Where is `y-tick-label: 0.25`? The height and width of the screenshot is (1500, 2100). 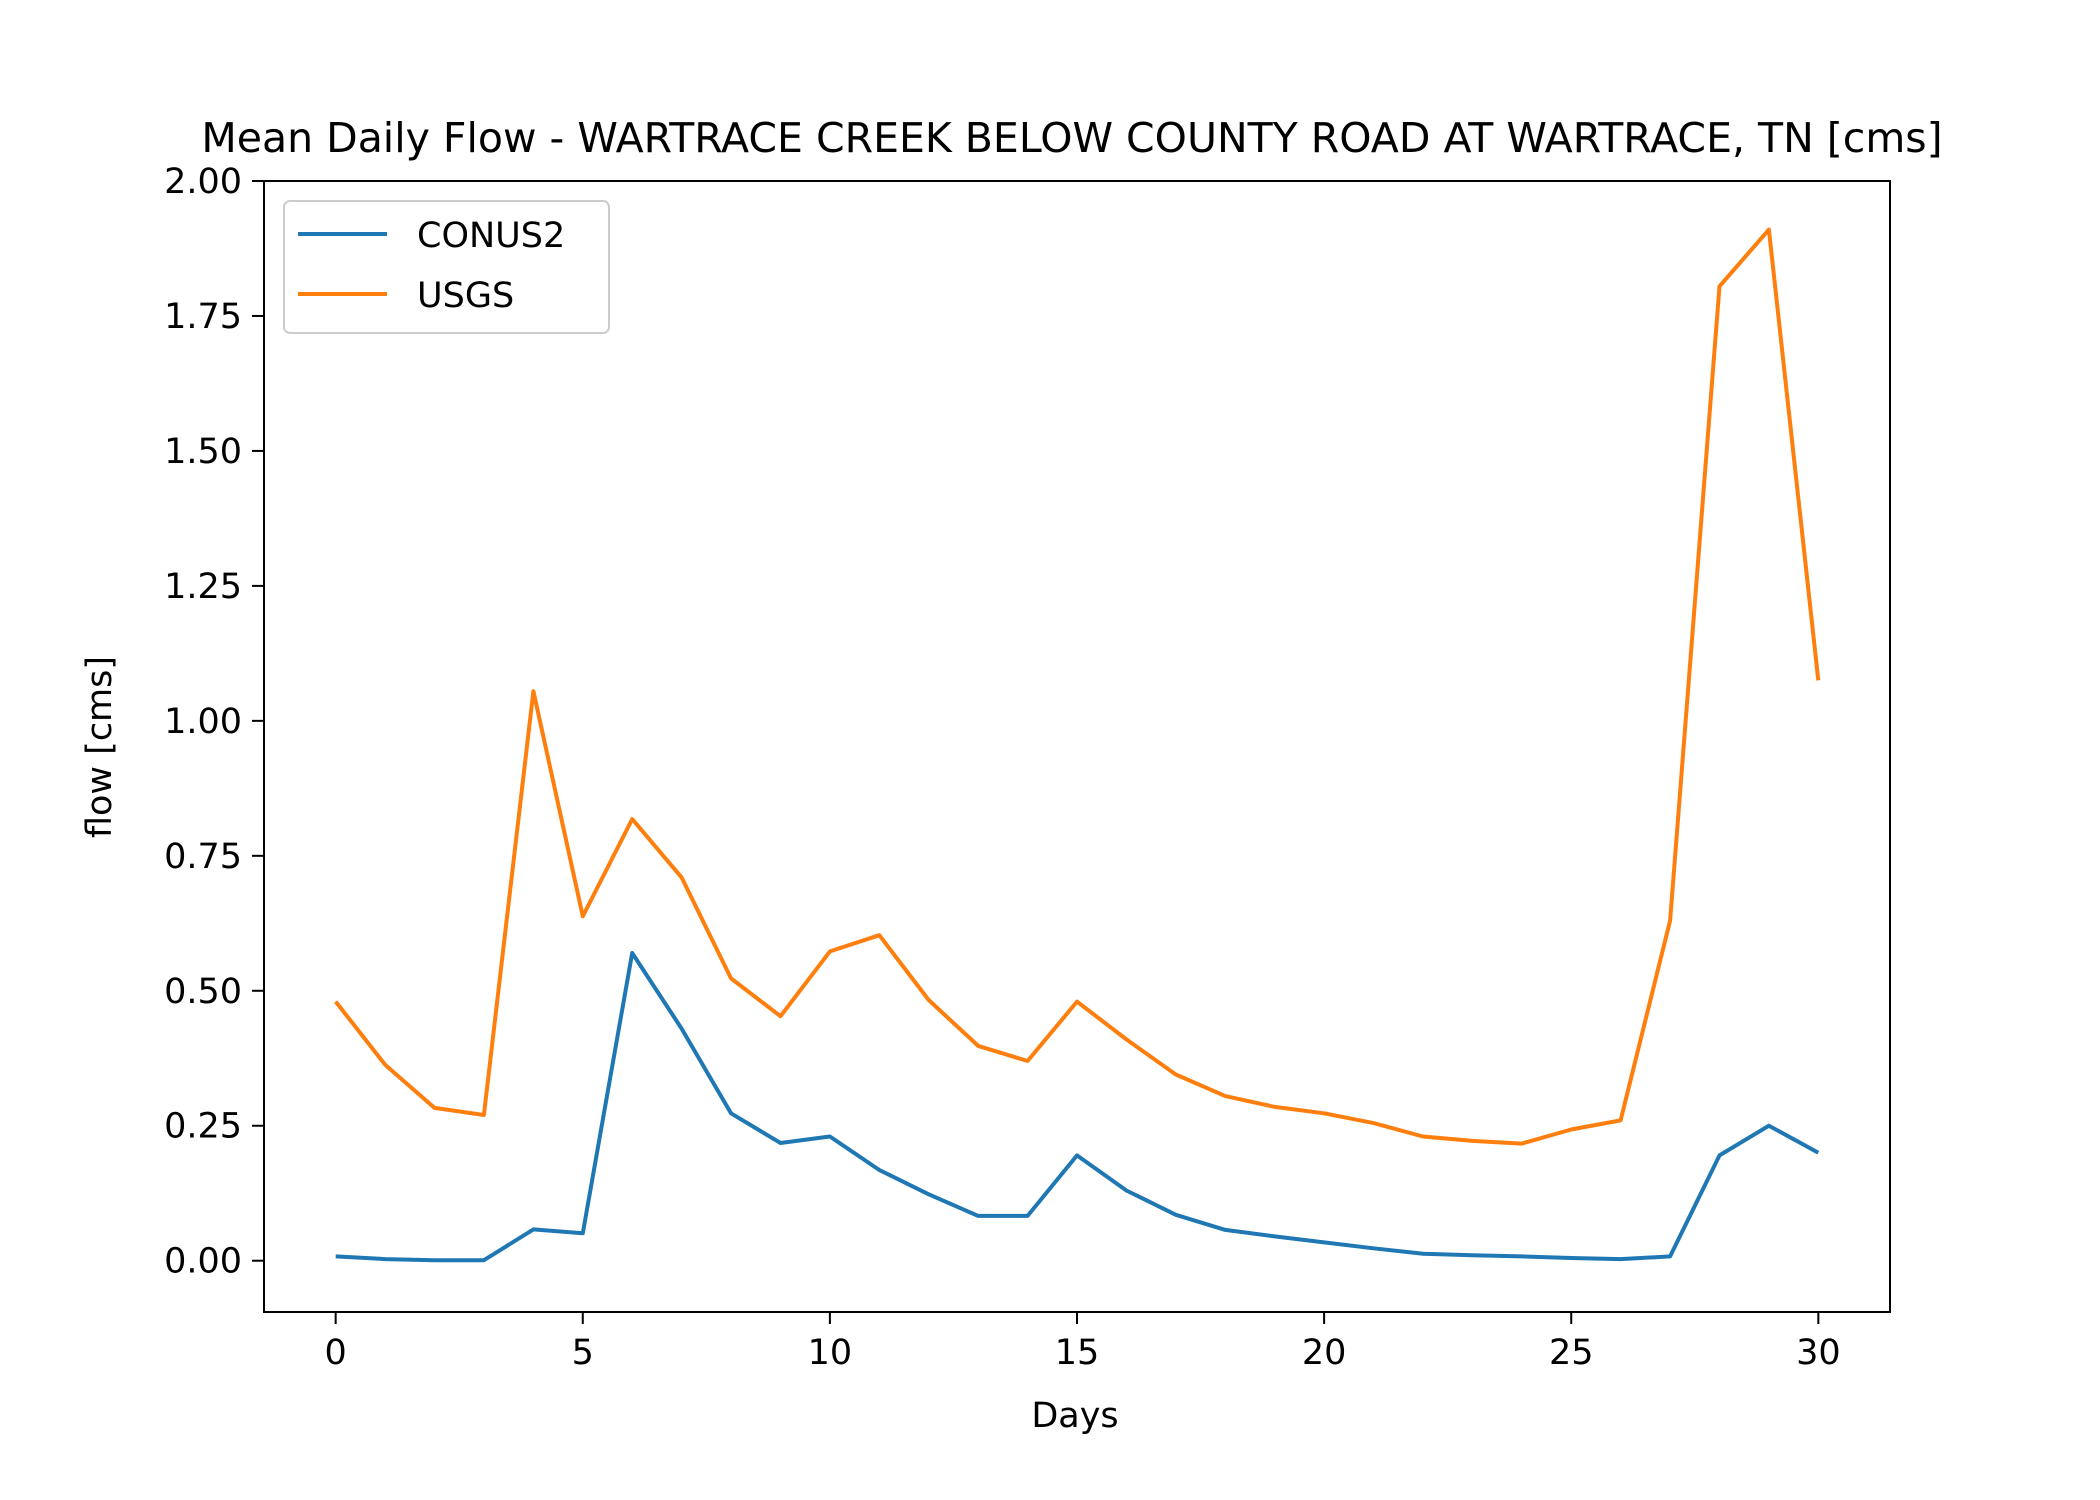 y-tick-label: 0.25 is located at coordinates (203, 1127).